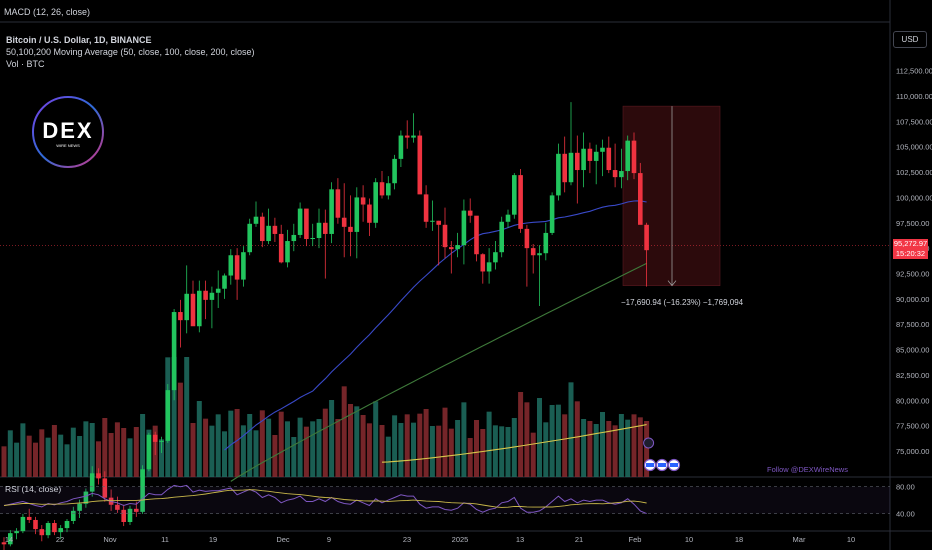 This screenshot has height=550, width=932. I want to click on measure-tool, so click(671, 196).